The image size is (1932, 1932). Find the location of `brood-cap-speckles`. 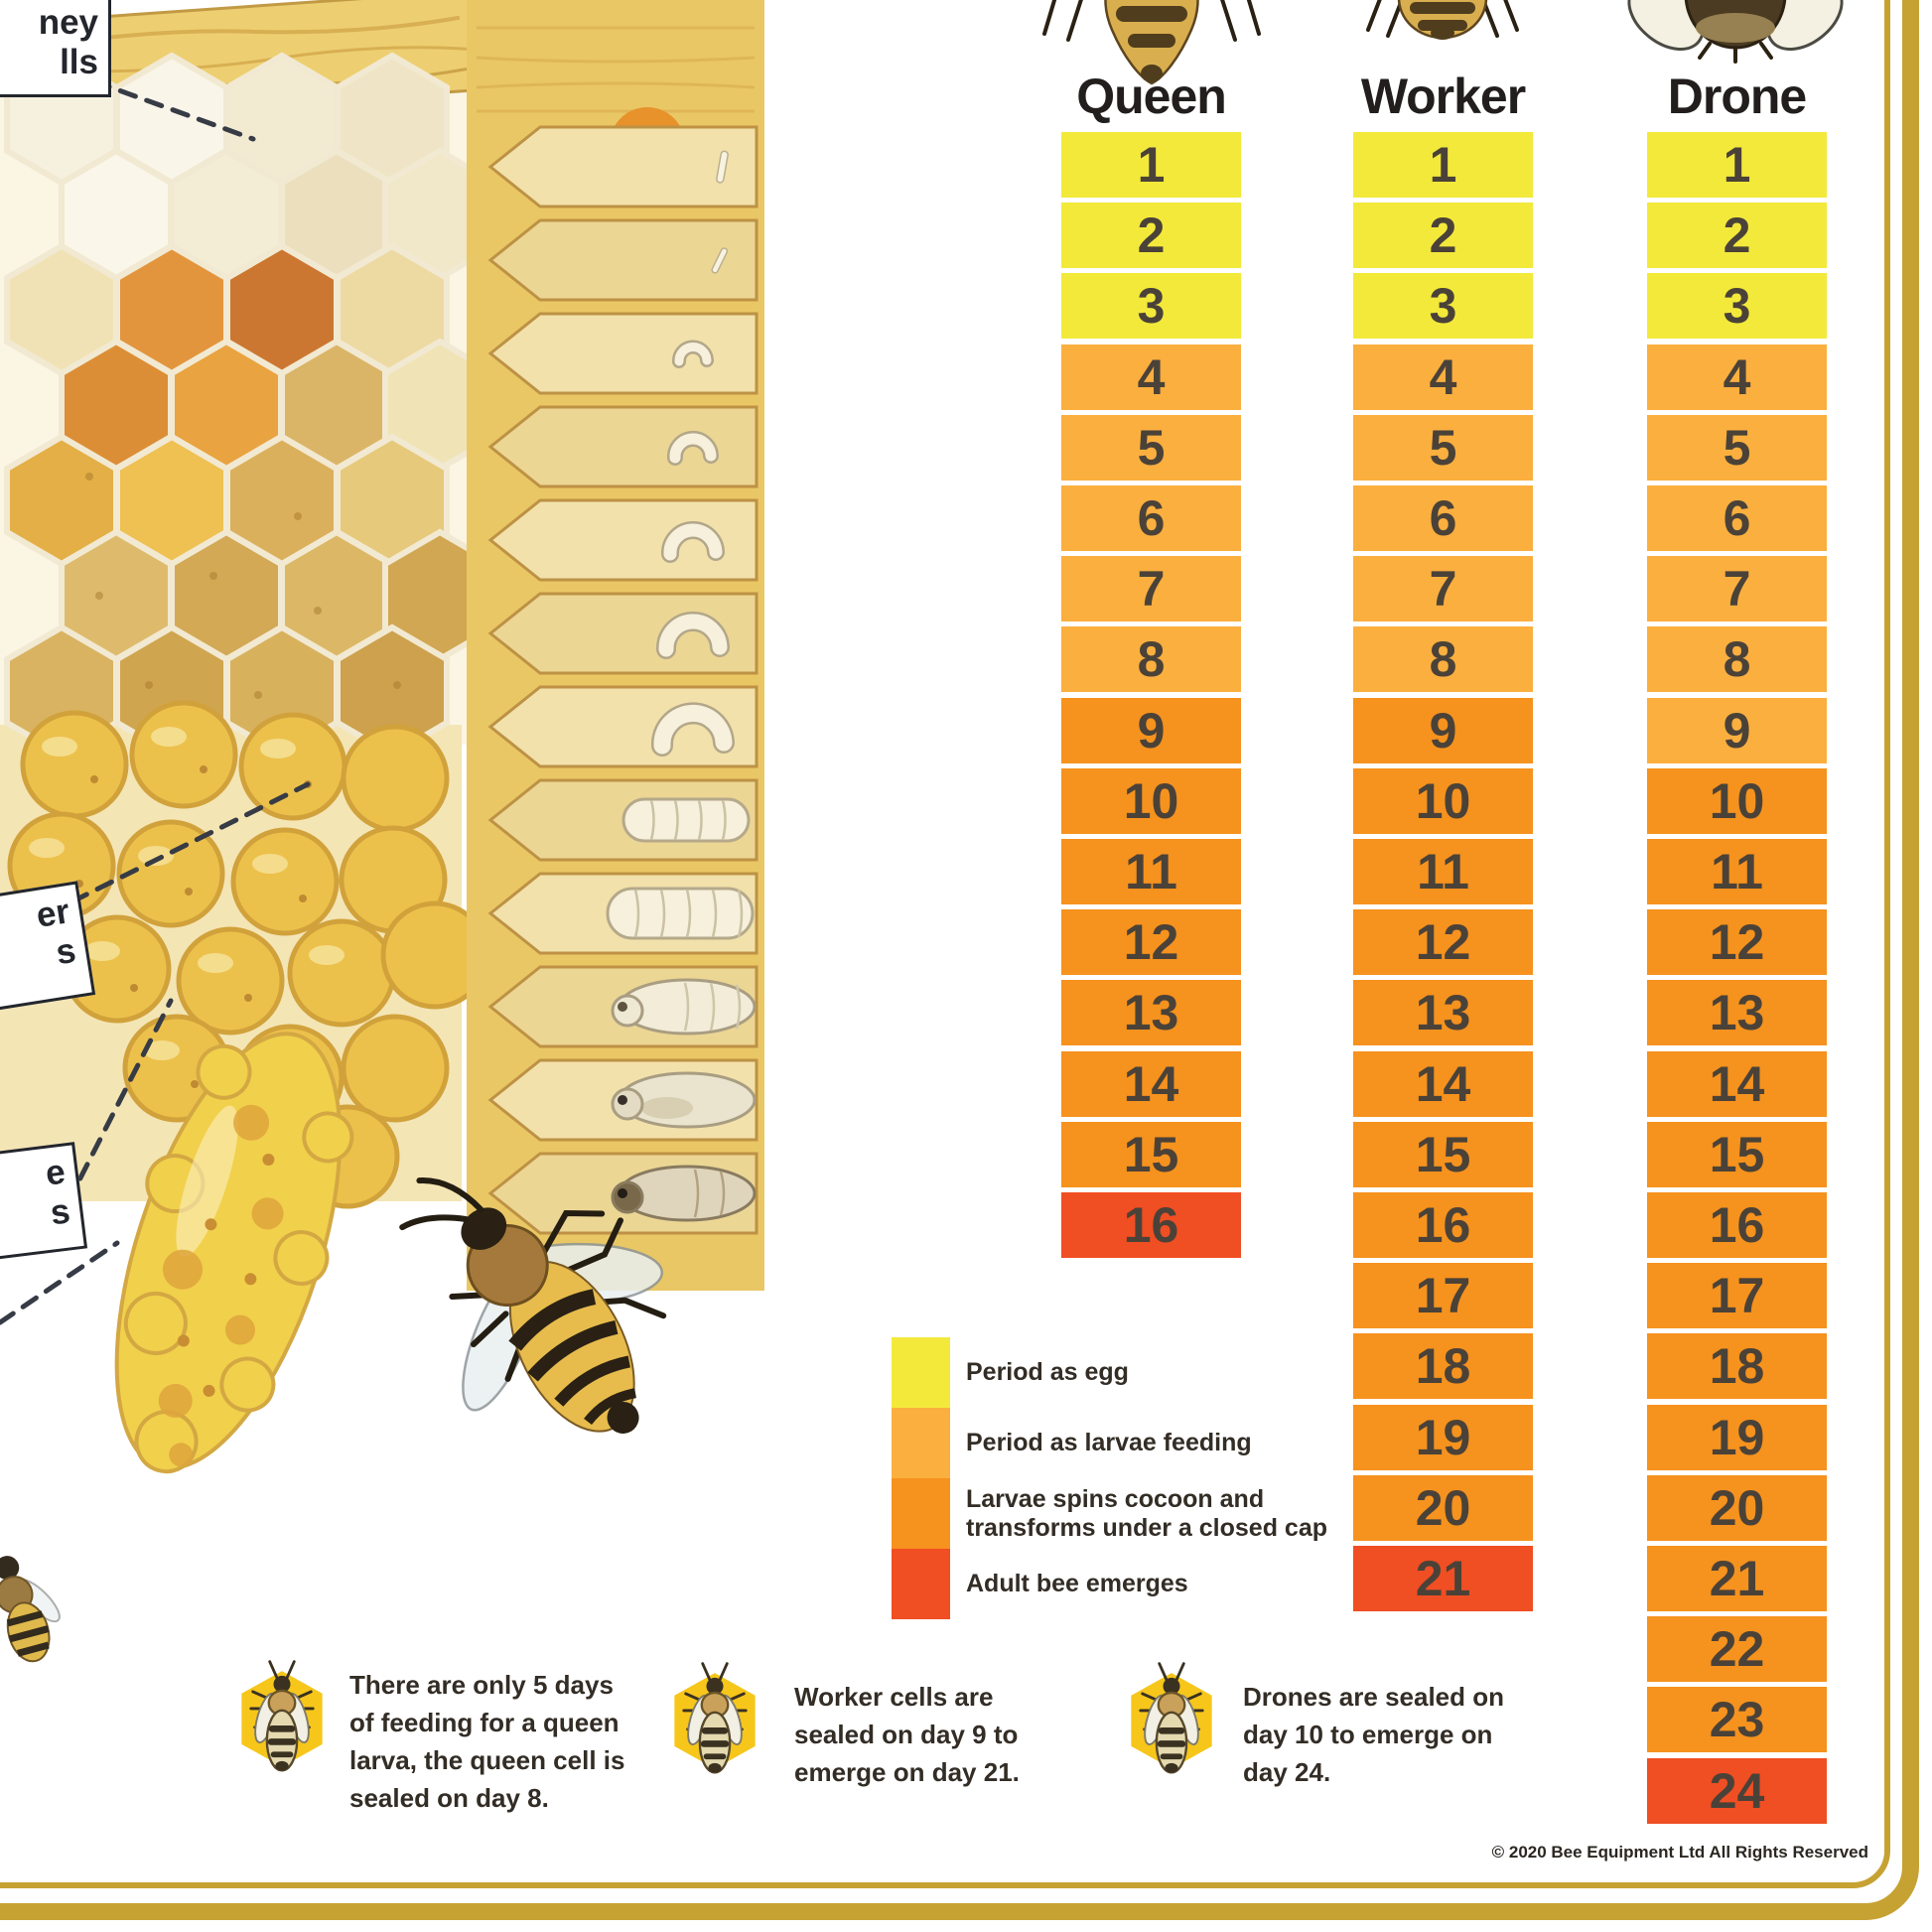

brood-cap-speckles is located at coordinates (243, 586).